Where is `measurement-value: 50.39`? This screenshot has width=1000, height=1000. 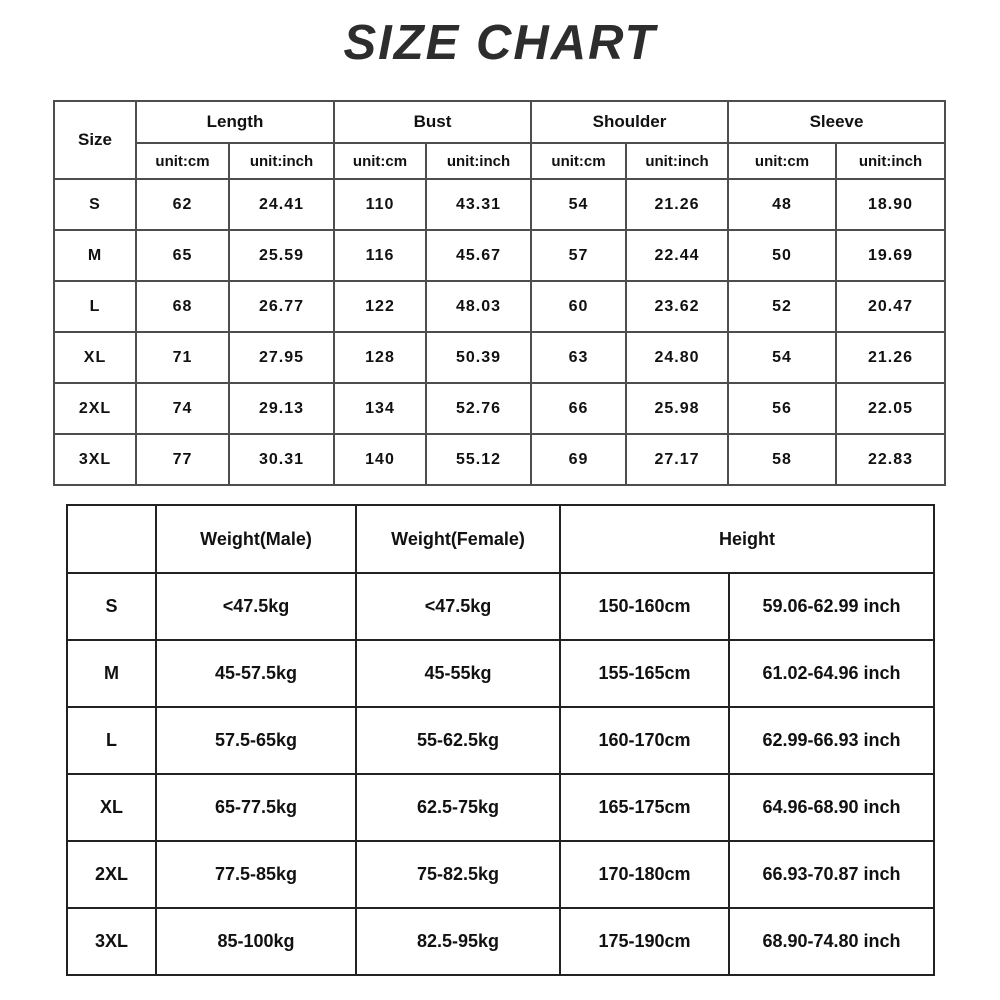 measurement-value: 50.39 is located at coordinates (478, 357).